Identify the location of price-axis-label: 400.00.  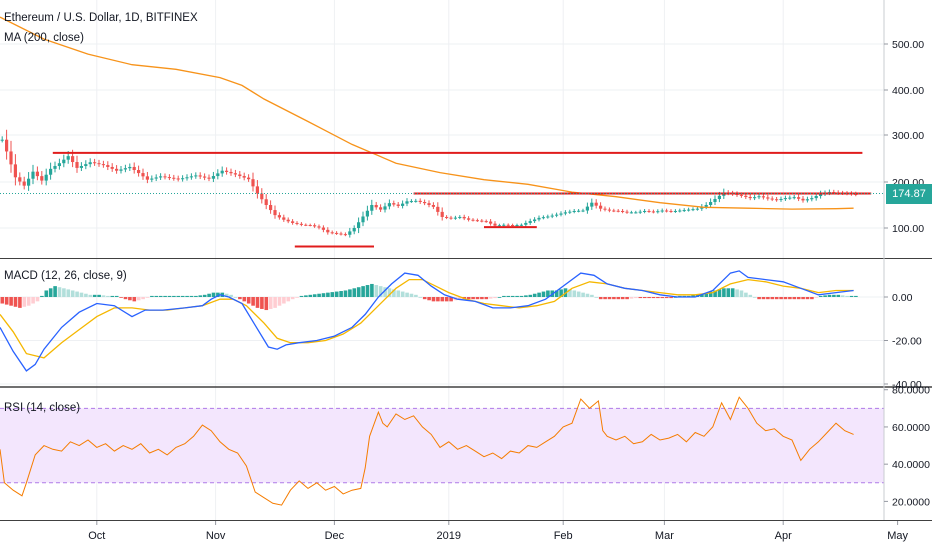
(908, 91).